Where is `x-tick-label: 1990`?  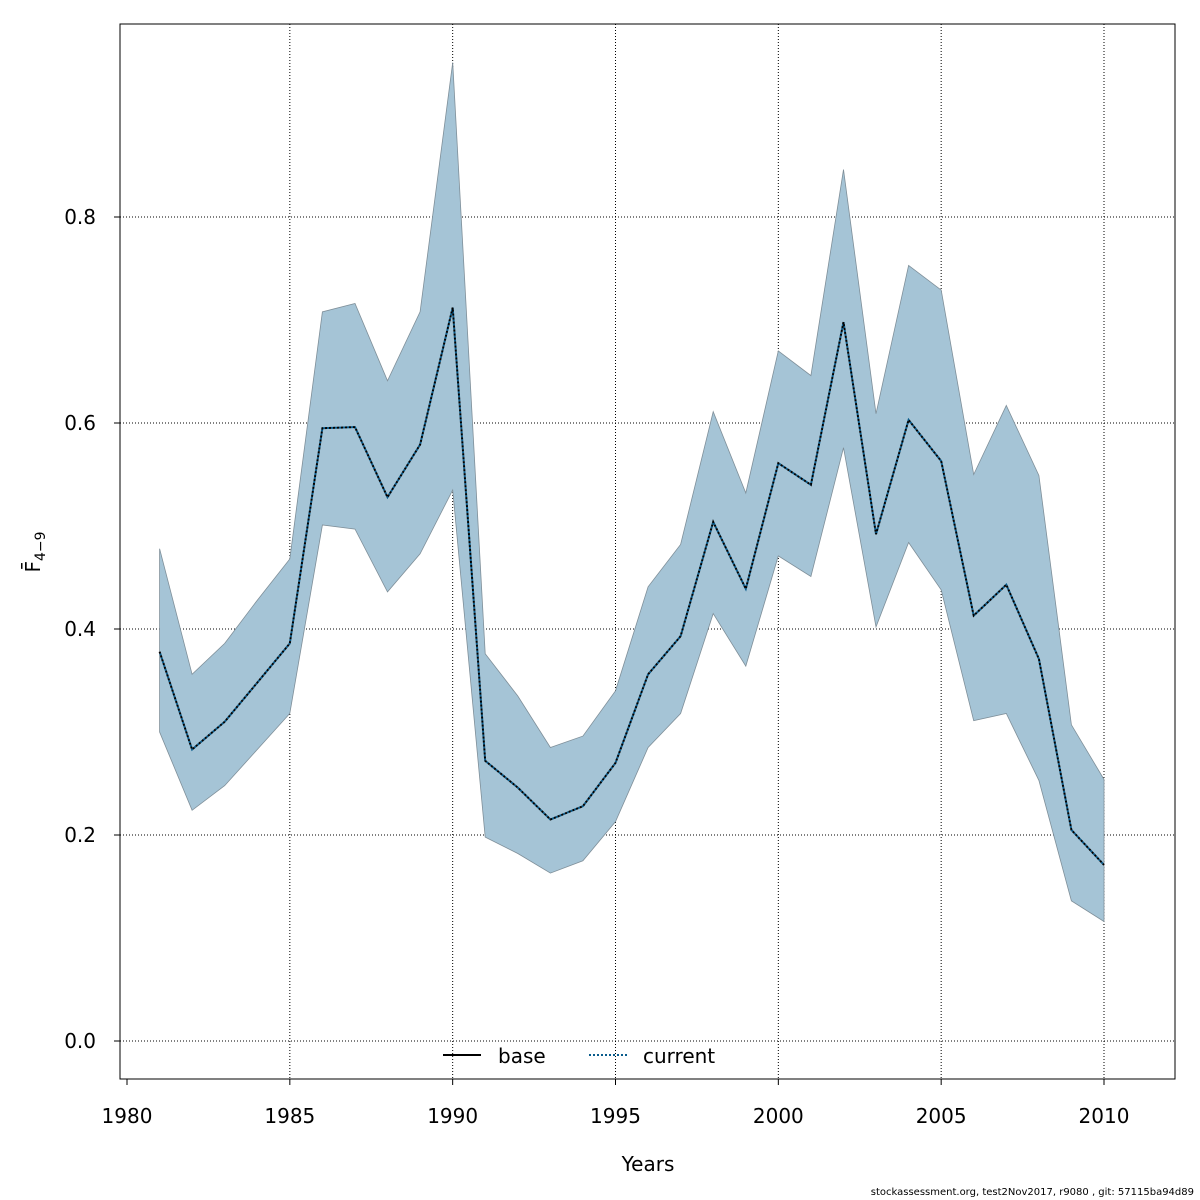
x-tick-label: 1990 is located at coordinates (452, 1116).